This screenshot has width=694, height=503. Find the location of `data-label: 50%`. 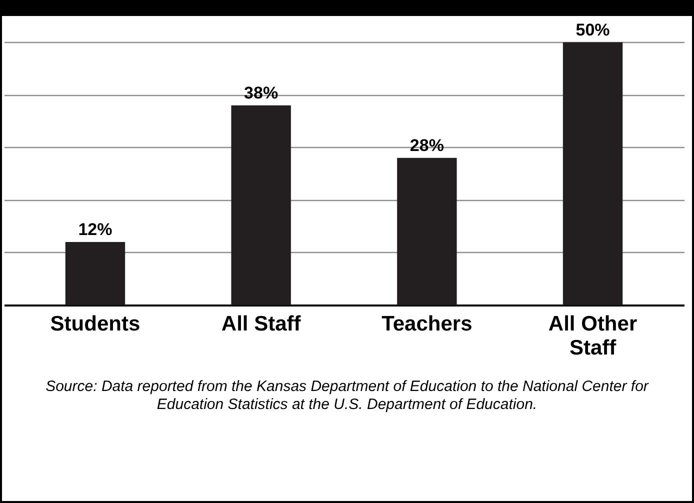

data-label: 50% is located at coordinates (593, 30).